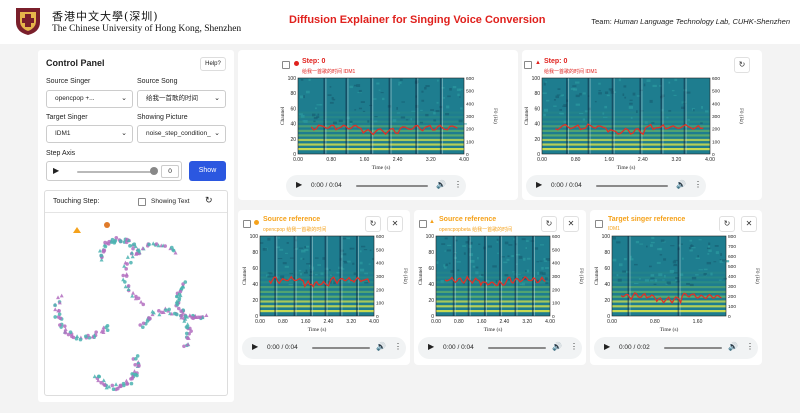  What do you see at coordinates (142, 202) in the screenshot?
I see `showing-text-checkbox` at bounding box center [142, 202].